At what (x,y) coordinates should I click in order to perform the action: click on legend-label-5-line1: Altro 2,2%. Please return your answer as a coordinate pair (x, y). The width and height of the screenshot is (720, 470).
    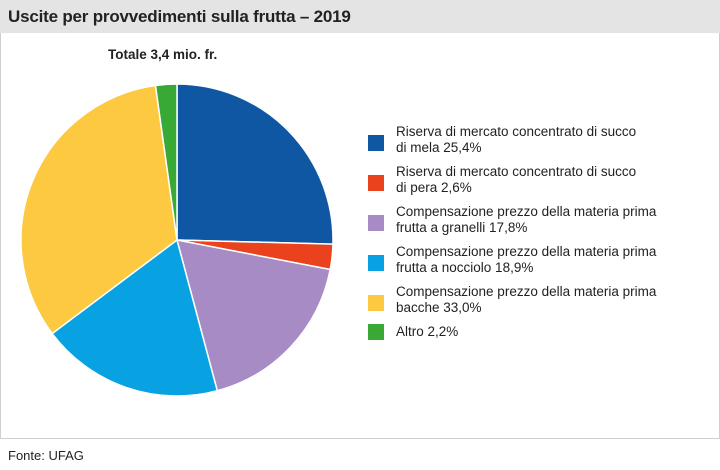
    Looking at the image, I should click on (427, 331).